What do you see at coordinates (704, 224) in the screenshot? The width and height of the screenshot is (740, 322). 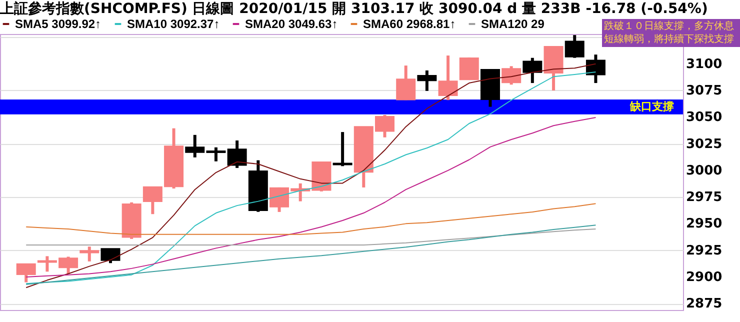 I see `y-tick-label: 2950` at bounding box center [704, 224].